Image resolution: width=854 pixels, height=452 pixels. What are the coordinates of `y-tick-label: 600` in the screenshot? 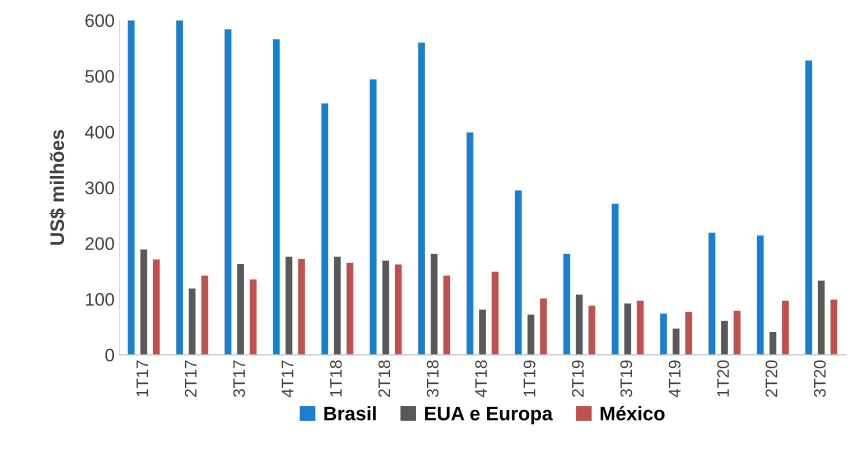 It's located at (99, 21).